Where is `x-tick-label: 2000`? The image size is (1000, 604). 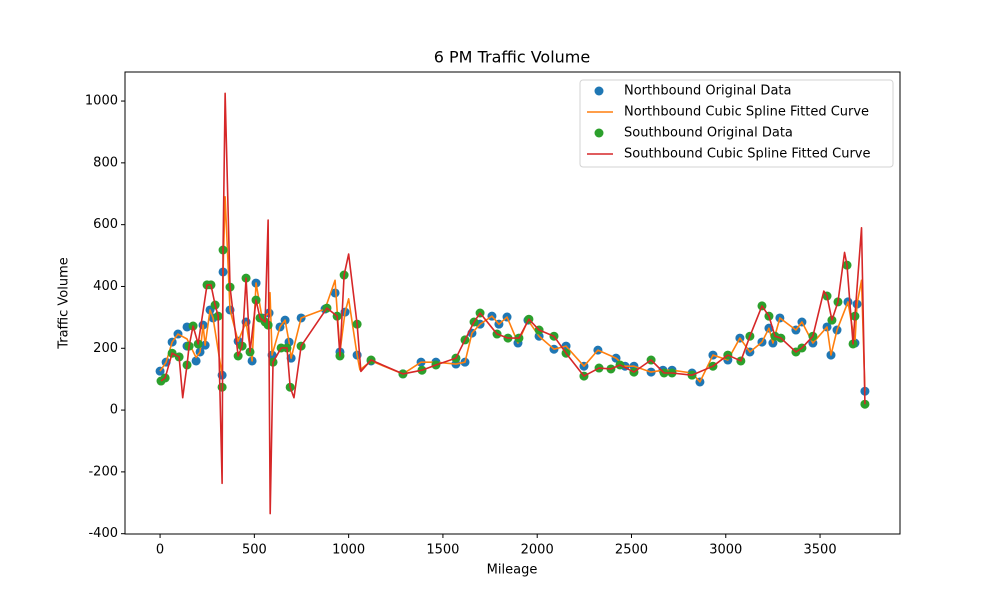 x-tick-label: 2000 is located at coordinates (537, 550).